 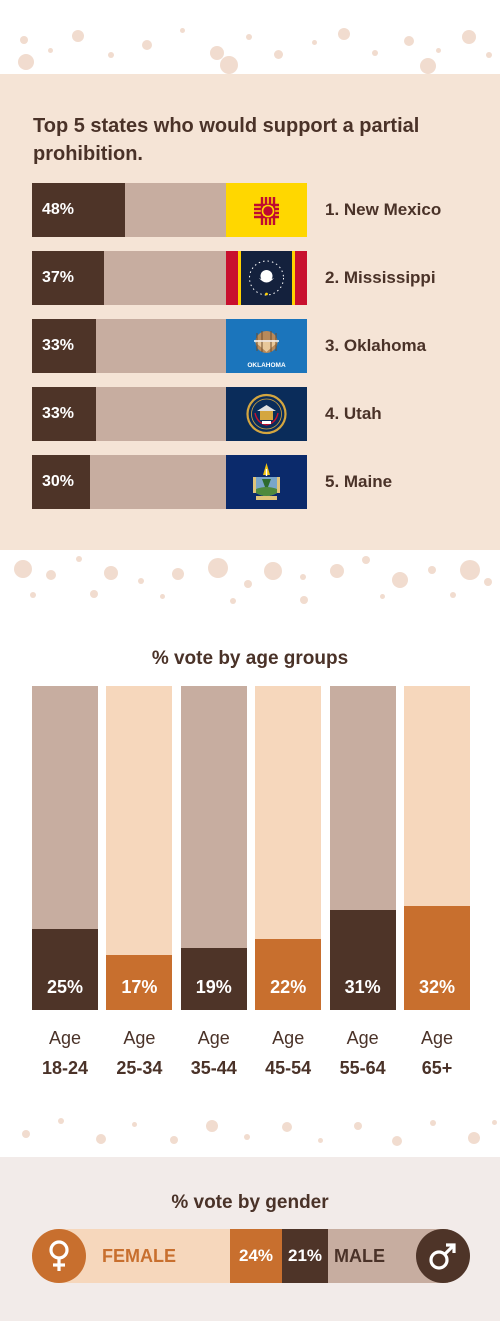 What do you see at coordinates (353, 413) in the screenshot?
I see `state-name-label: 4. Utah` at bounding box center [353, 413].